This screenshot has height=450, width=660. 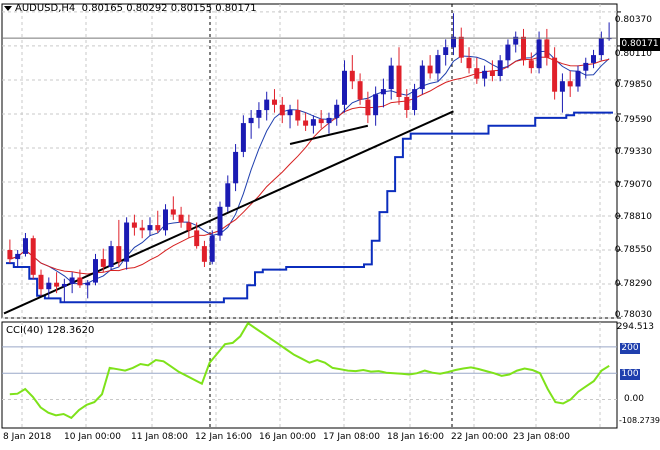 What do you see at coordinates (8, 8) in the screenshot?
I see `dropdown-triangle-icon` at bounding box center [8, 8].